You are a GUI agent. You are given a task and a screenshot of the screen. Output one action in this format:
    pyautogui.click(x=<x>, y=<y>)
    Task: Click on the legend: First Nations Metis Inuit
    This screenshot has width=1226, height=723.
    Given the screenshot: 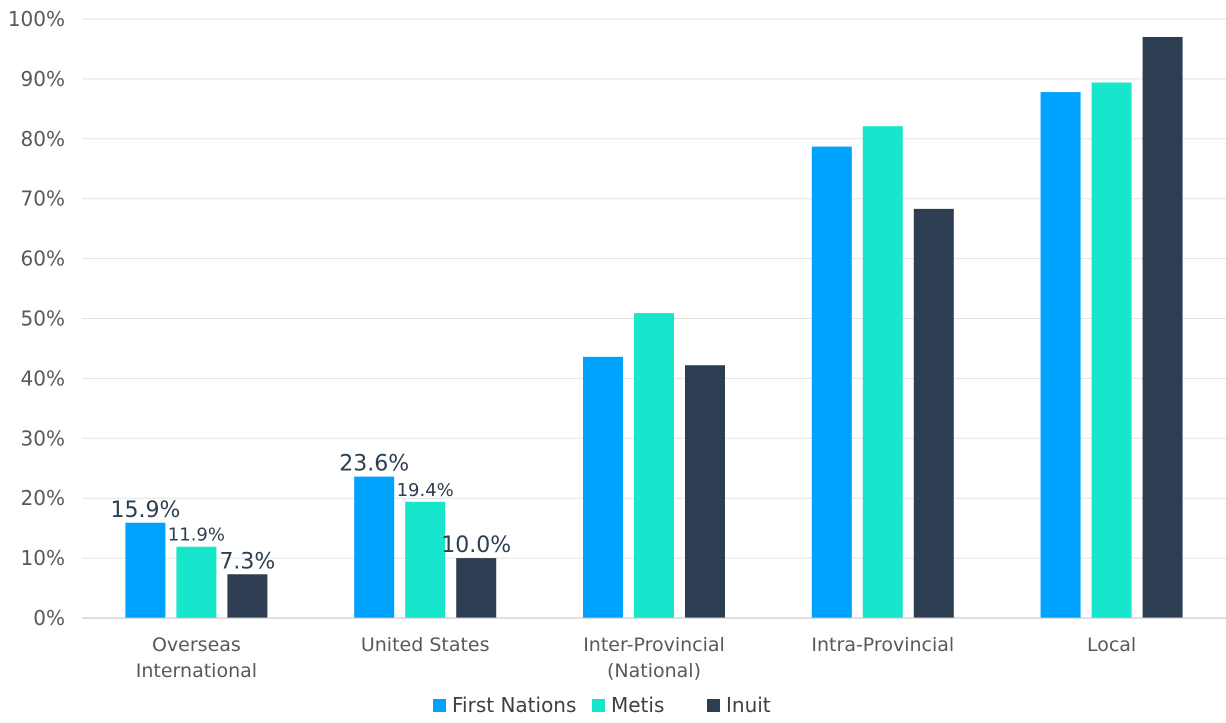 What is the action you would take?
    pyautogui.click(x=602, y=705)
    